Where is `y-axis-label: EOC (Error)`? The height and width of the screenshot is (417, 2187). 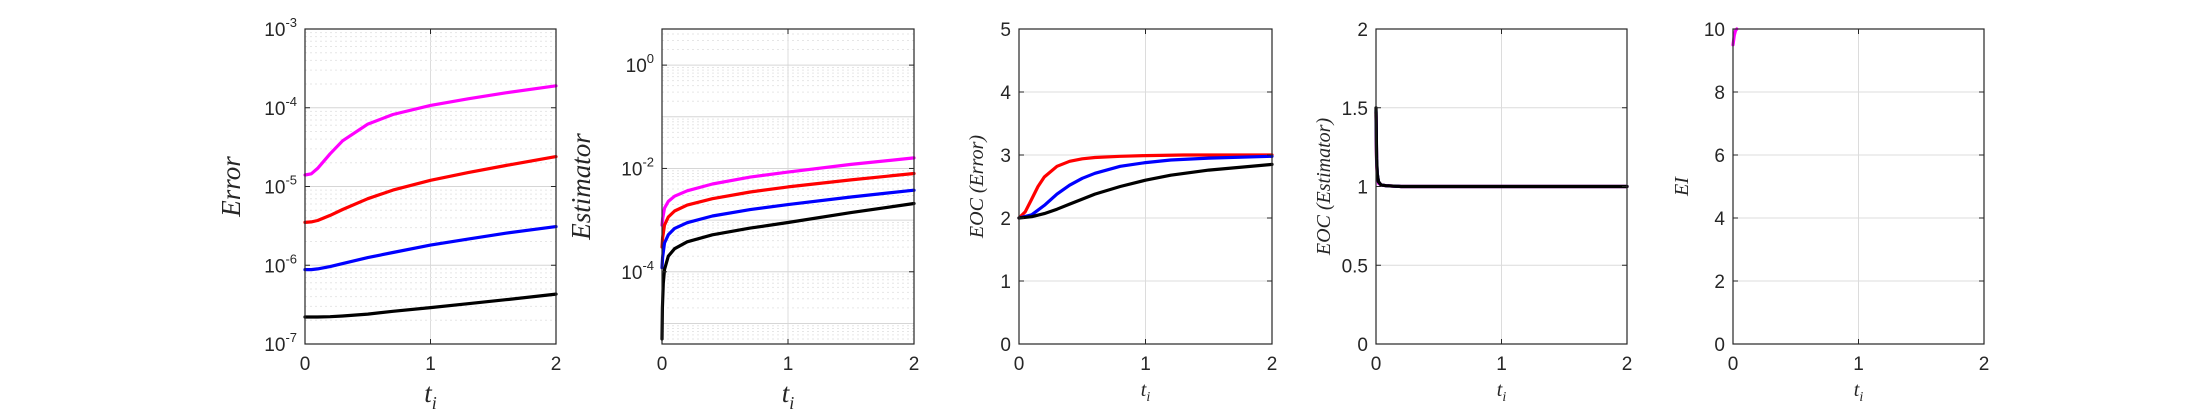
y-axis-label: EOC (Error) is located at coordinates (977, 187).